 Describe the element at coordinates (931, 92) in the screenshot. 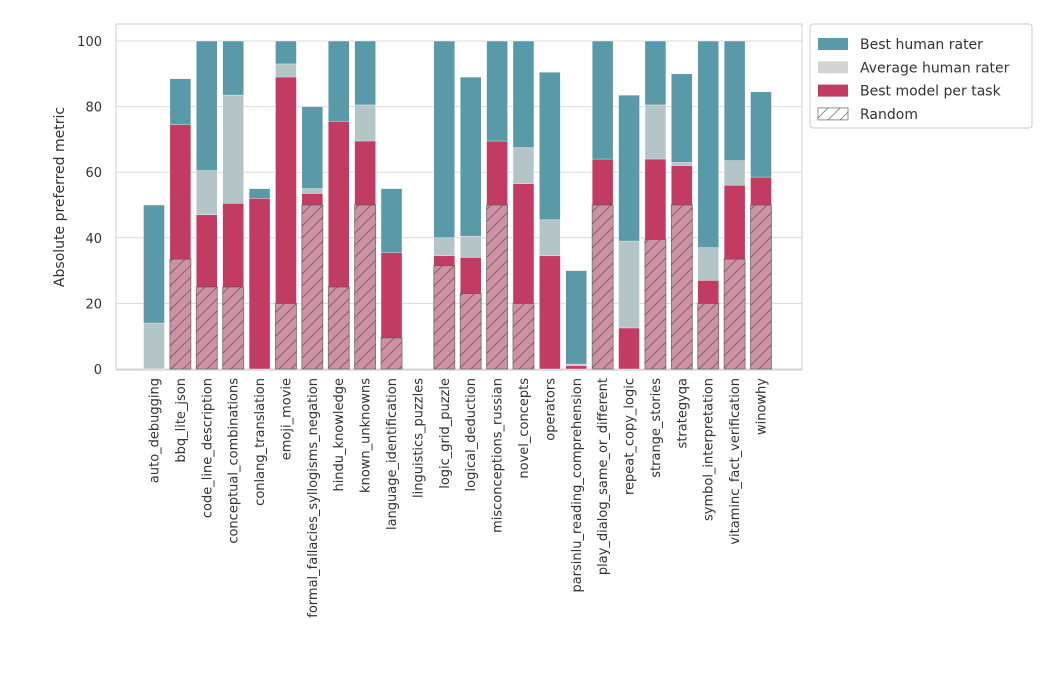

I see `legend-item-best-model-label: Best model per task` at that location.